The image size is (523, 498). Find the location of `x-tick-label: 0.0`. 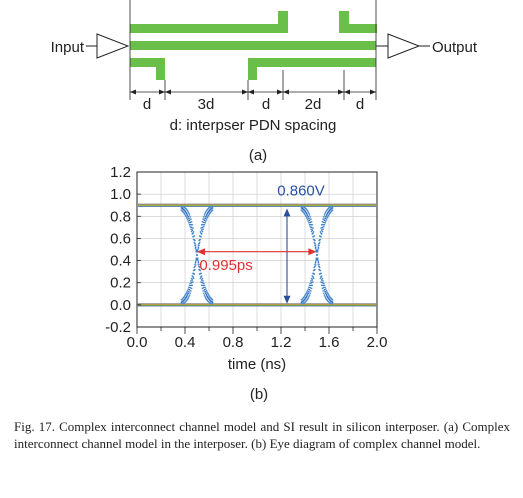

x-tick-label: 0.0 is located at coordinates (137, 342).